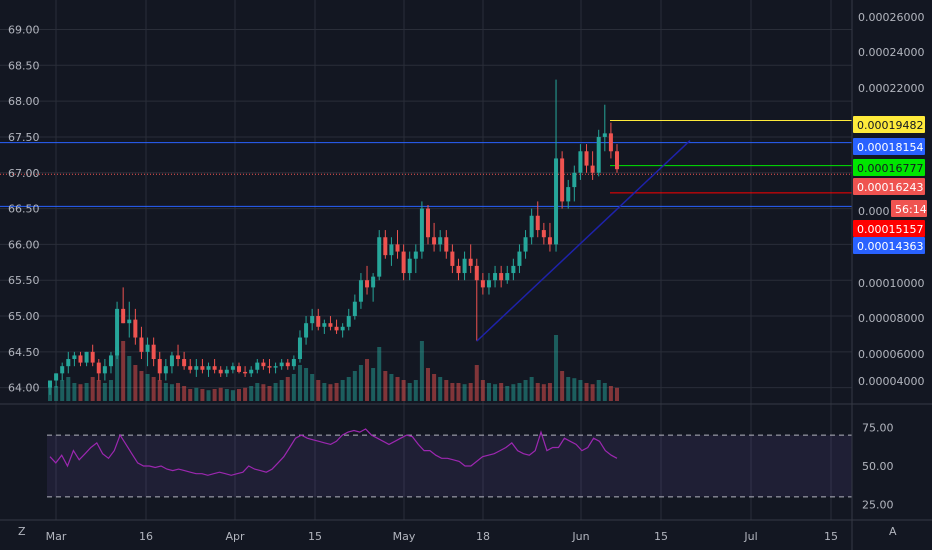  Describe the element at coordinates (22, 531) in the screenshot. I see `timezone-button: Z` at that location.